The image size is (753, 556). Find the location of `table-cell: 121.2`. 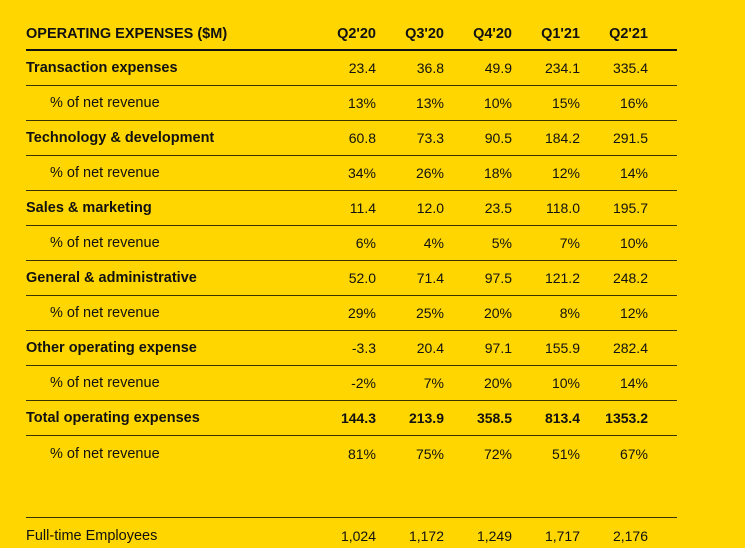

table-cell: 121.2 is located at coordinates (562, 278).